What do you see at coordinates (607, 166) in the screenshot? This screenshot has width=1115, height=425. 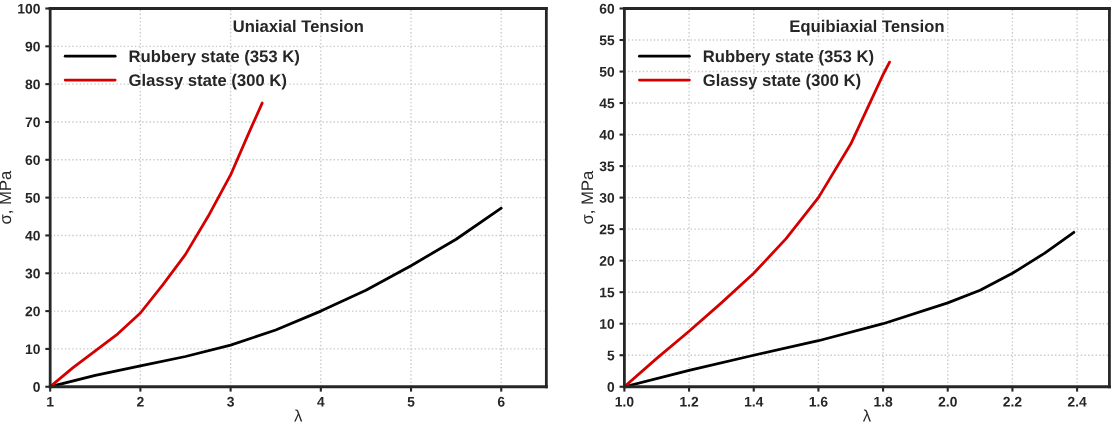 I see `y-tick-label: 35` at bounding box center [607, 166].